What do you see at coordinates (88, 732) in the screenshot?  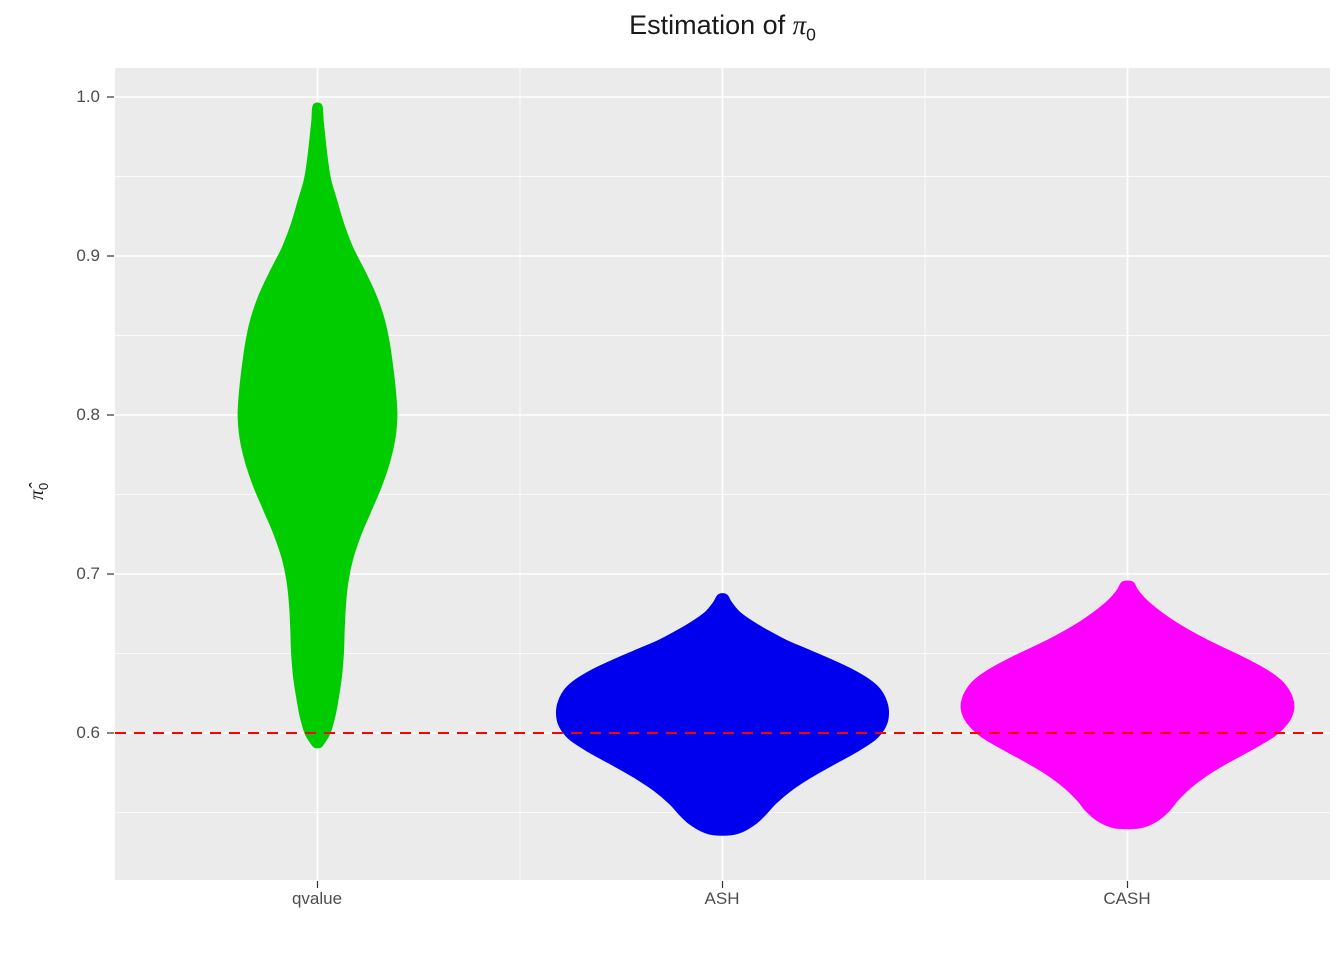 I see `y-tick-label: 0.6` at bounding box center [88, 732].